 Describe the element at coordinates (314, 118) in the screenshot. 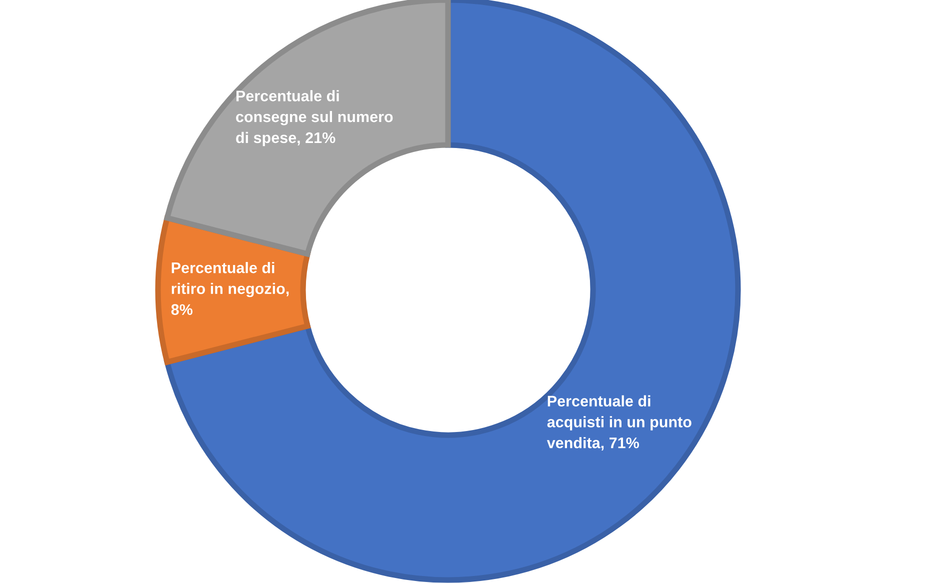

I see `slice-label: Percentuale di consegne sul numero di spese, 21%` at that location.